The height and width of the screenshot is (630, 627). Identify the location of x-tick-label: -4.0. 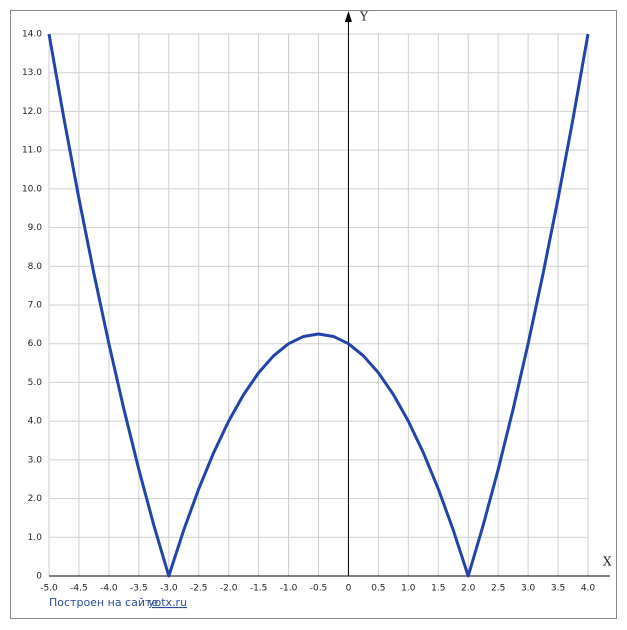
(109, 589).